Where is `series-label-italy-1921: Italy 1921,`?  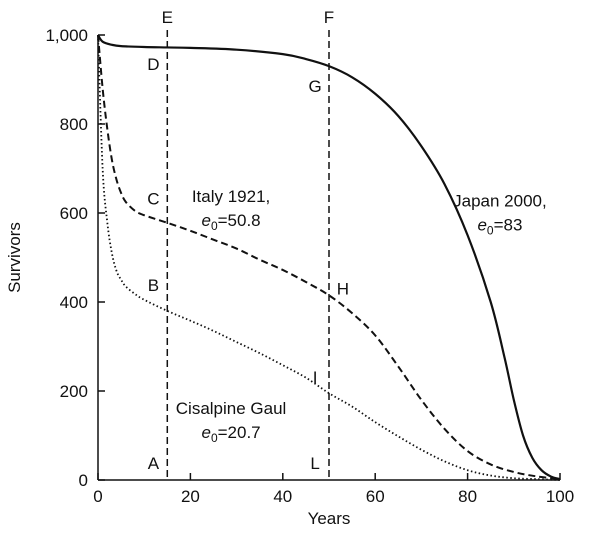
series-label-italy-1921: Italy 1921, is located at coordinates (231, 196).